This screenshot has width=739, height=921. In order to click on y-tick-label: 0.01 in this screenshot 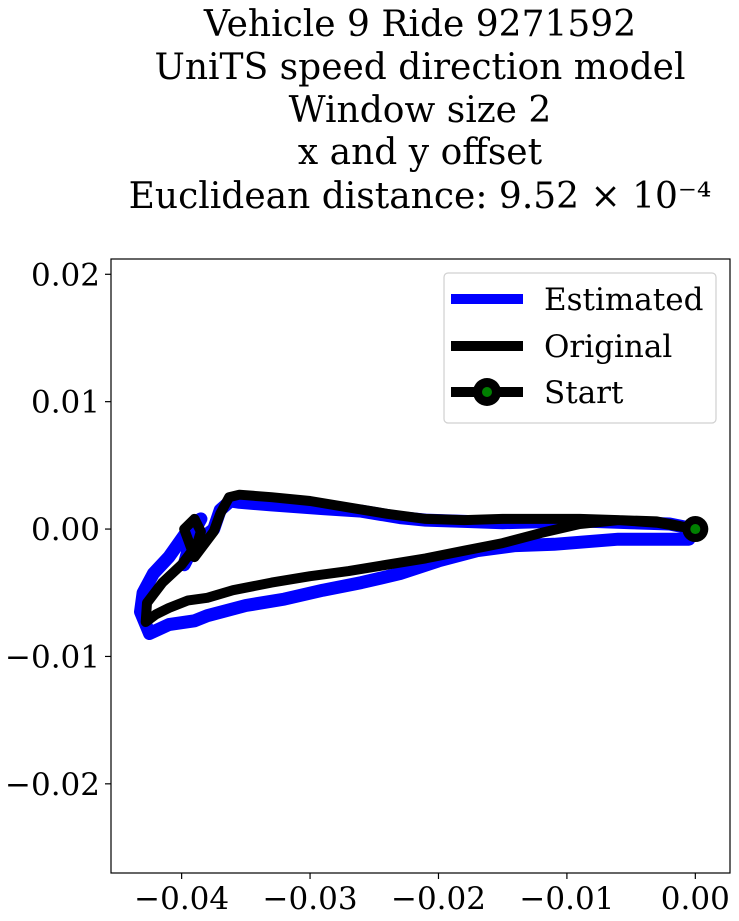, I will do `click(65, 403)`.